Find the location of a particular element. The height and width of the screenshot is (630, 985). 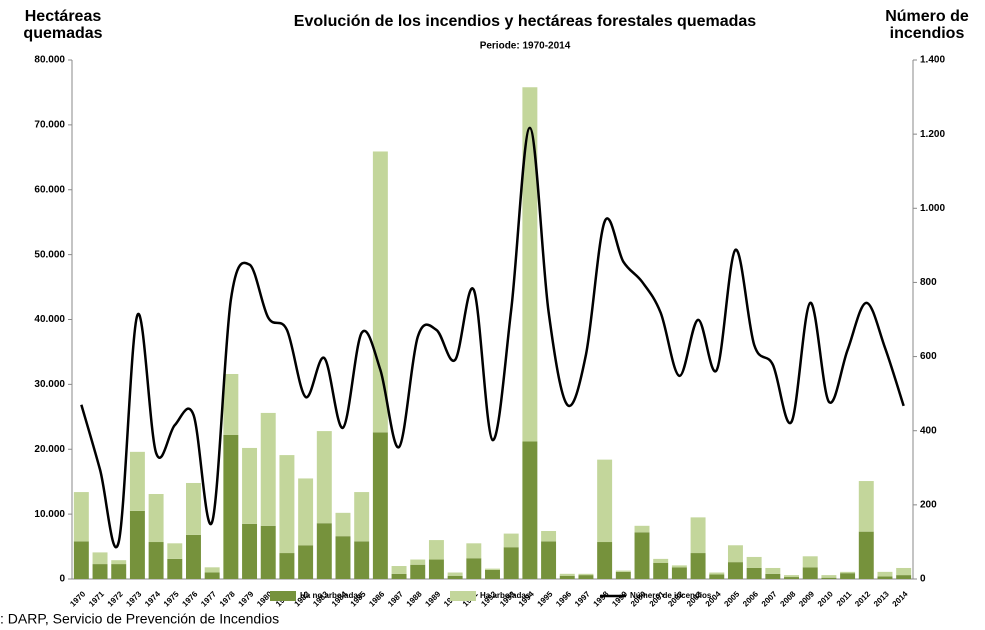

x-tick-label: 2008 is located at coordinates (787, 598).